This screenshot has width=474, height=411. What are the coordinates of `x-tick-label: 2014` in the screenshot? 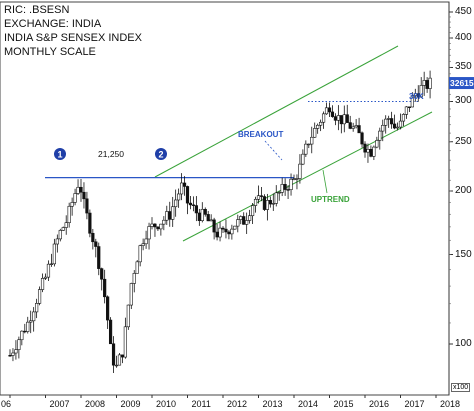 It's located at (308, 404).